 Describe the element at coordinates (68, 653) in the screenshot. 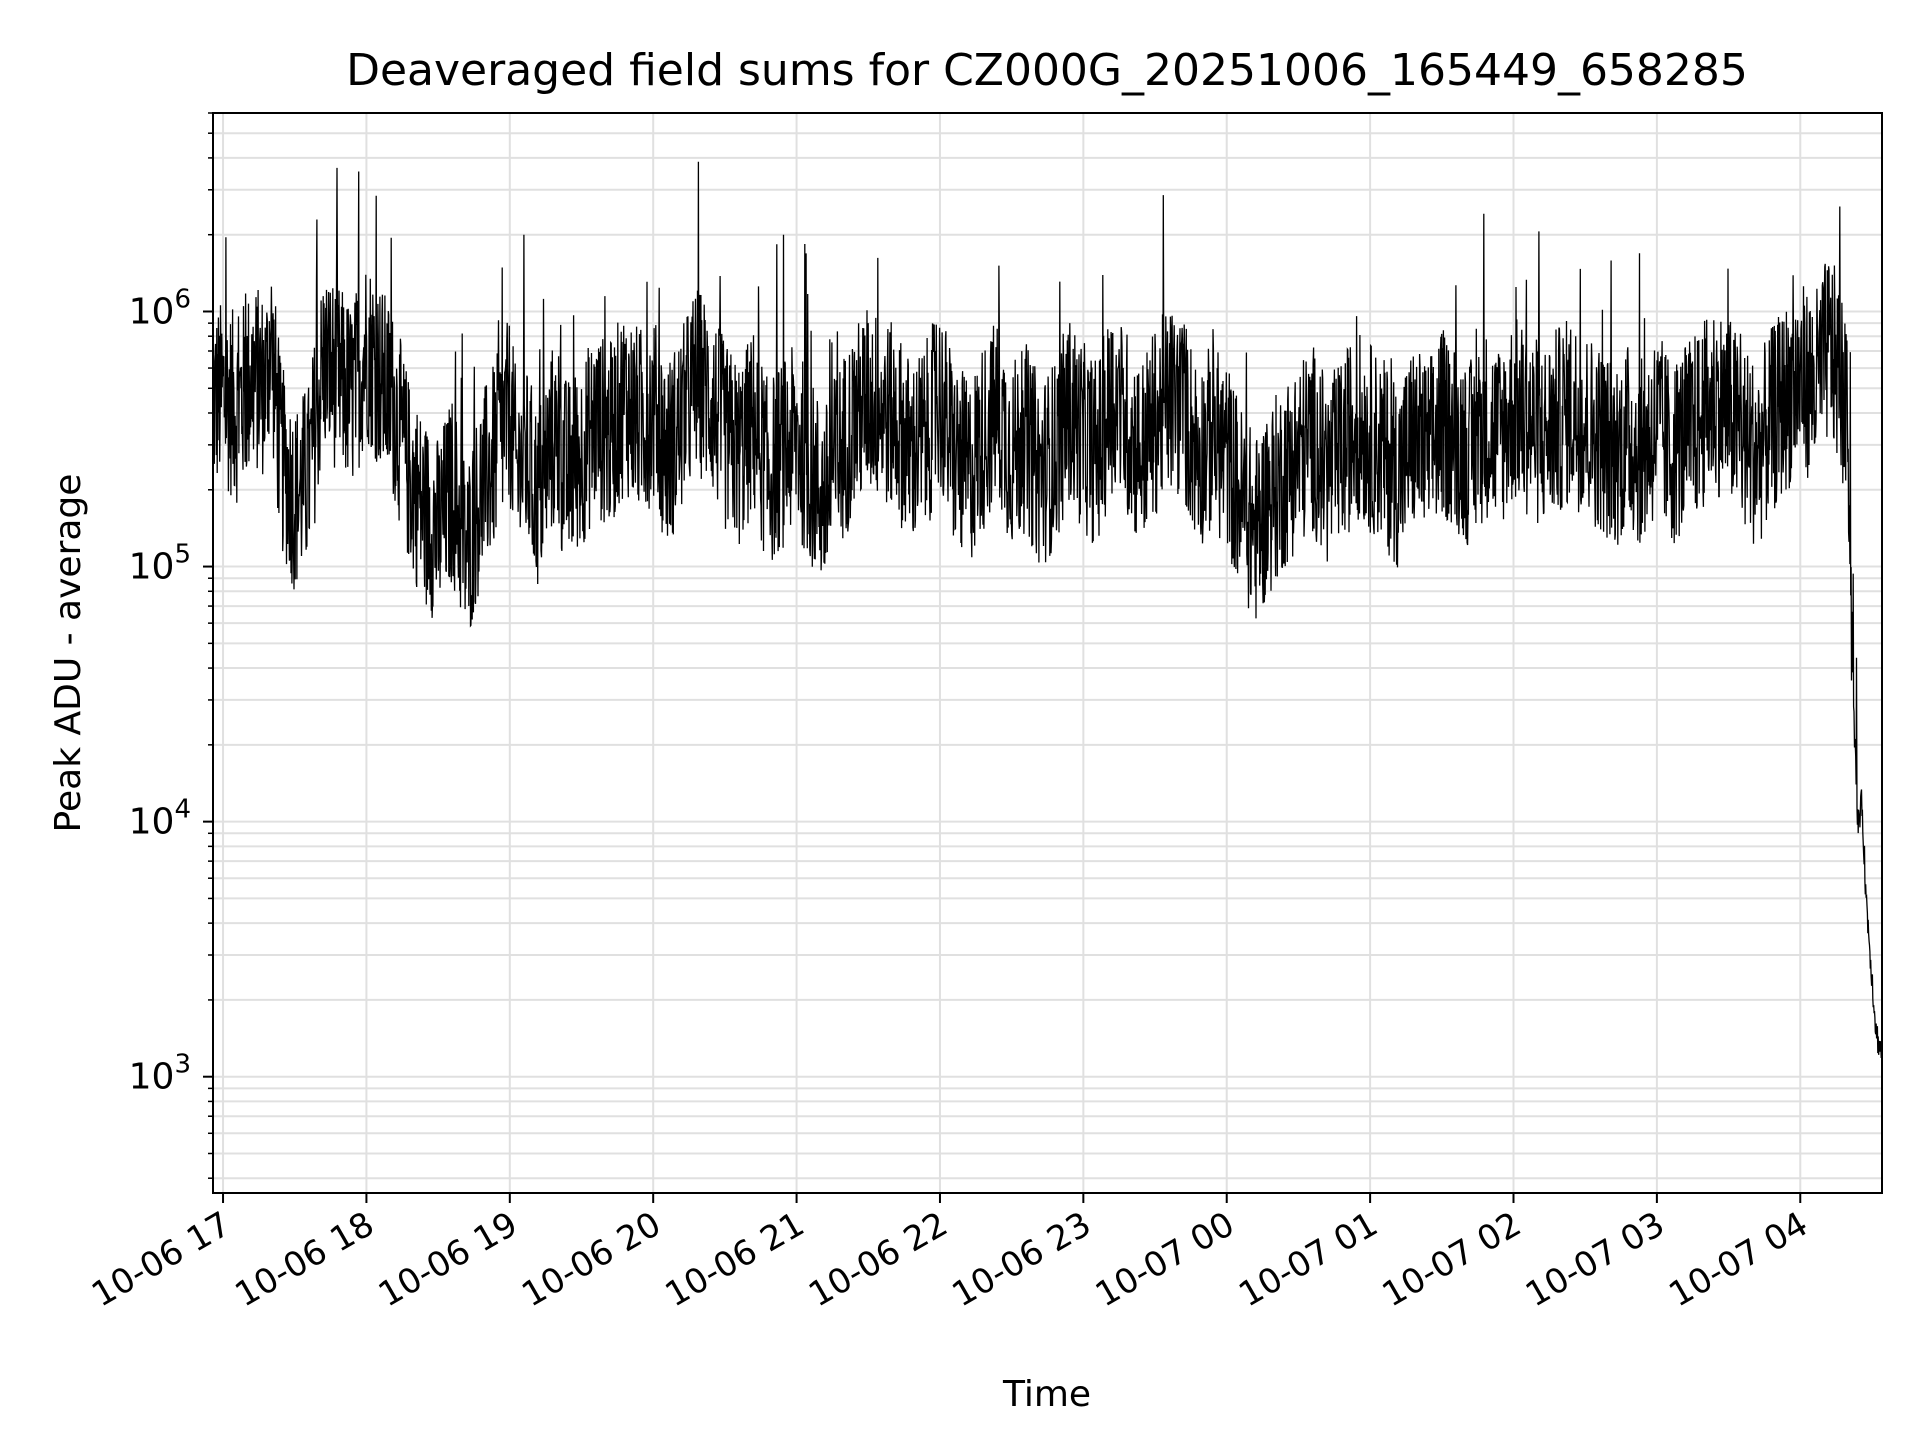

I see `y-axis-label: Peak ADU - average` at that location.